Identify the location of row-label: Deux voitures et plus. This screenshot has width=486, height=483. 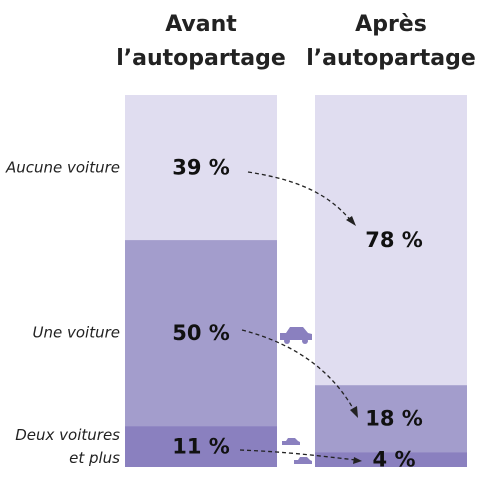
(67, 446).